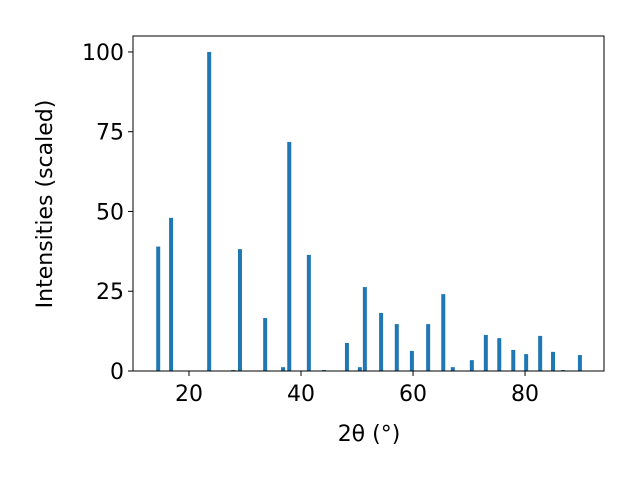 This screenshot has height=480, width=640. What do you see at coordinates (110, 292) in the screenshot?
I see `y-tick-label: 25` at bounding box center [110, 292].